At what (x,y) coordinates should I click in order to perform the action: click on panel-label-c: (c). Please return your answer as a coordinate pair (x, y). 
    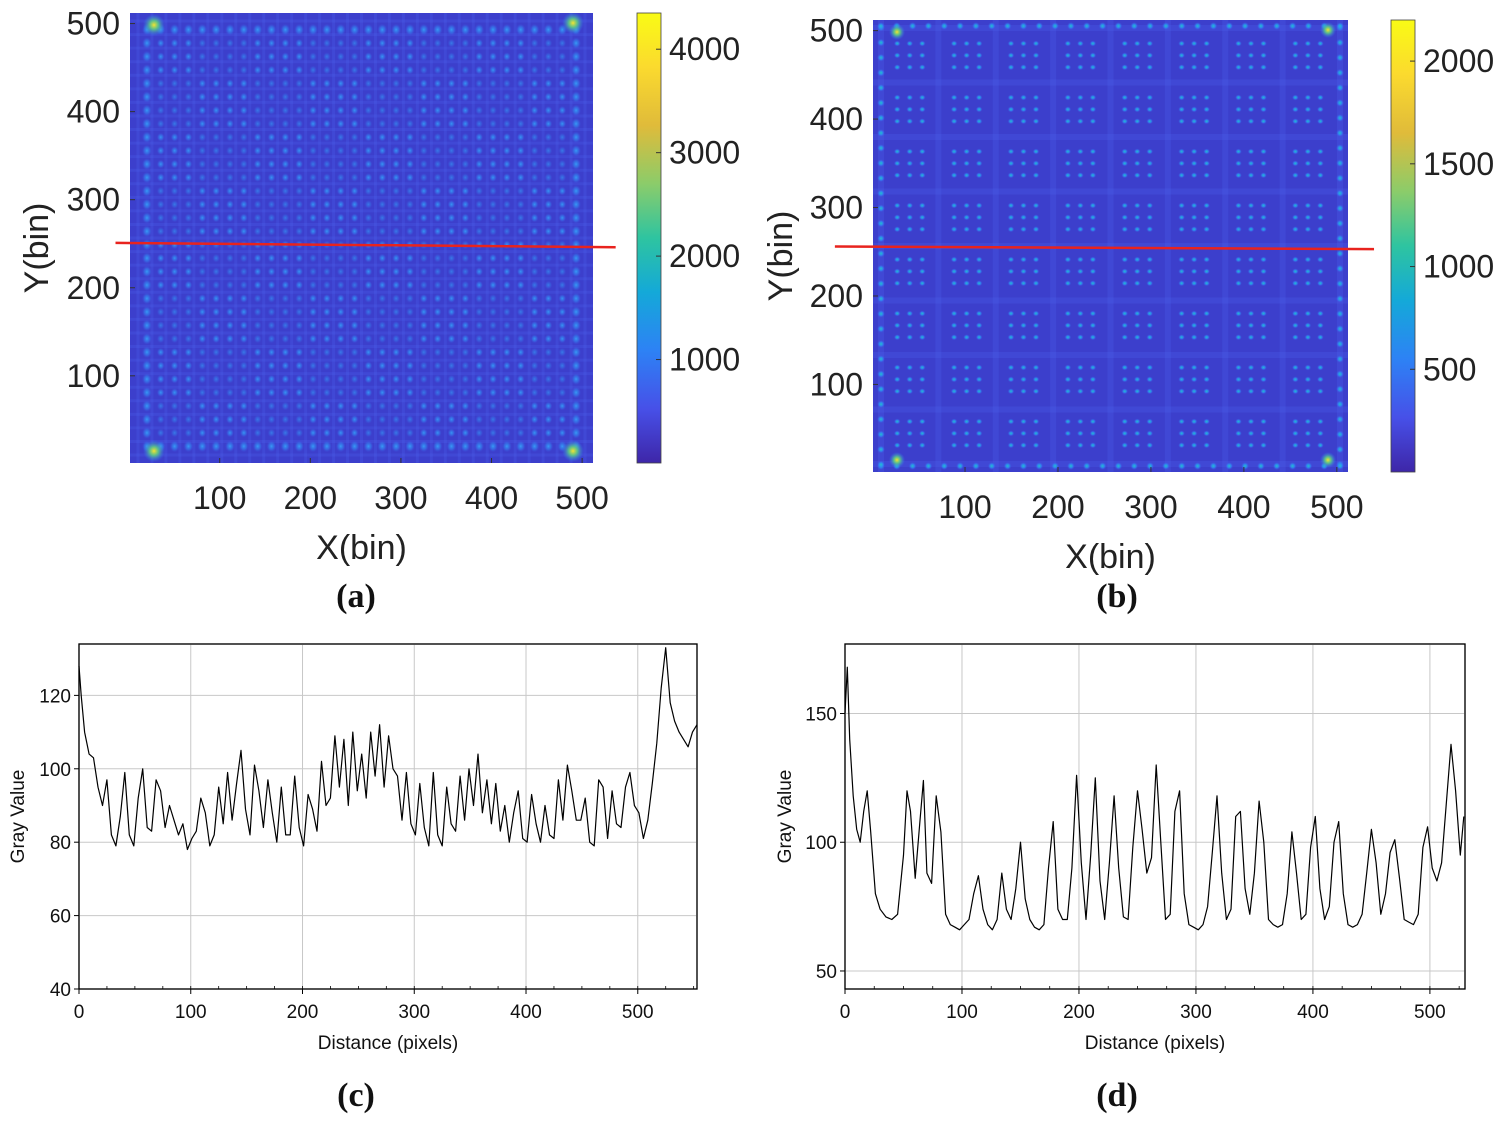
    Looking at the image, I should click on (356, 1095).